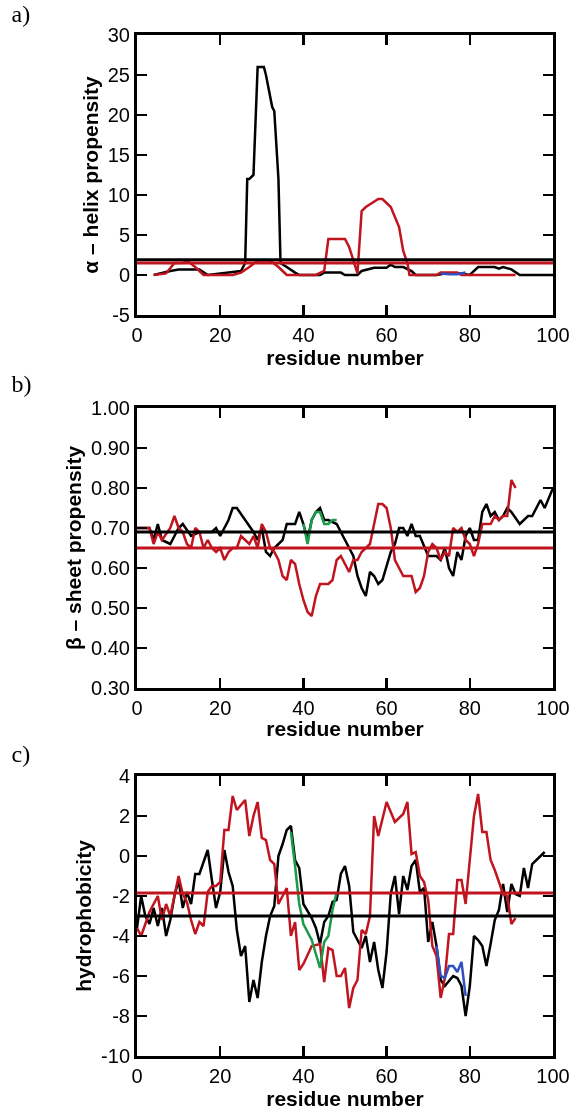 This screenshot has width=579, height=1110. What do you see at coordinates (118, 195) in the screenshot?
I see `y-tick-label: 10` at bounding box center [118, 195].